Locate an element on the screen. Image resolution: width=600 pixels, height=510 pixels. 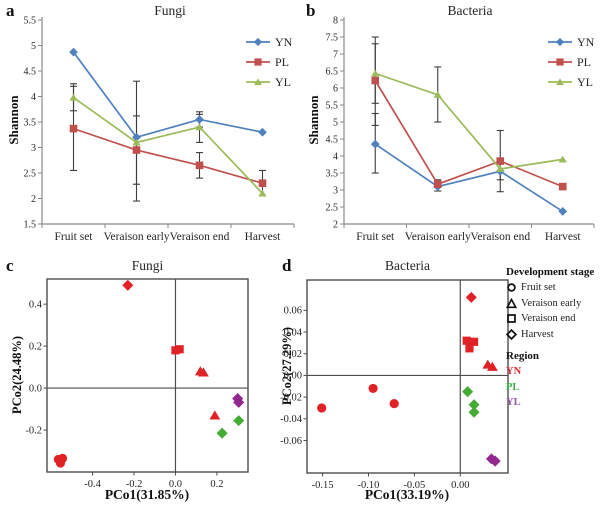
panel-b-letter: b is located at coordinates (311, 10).